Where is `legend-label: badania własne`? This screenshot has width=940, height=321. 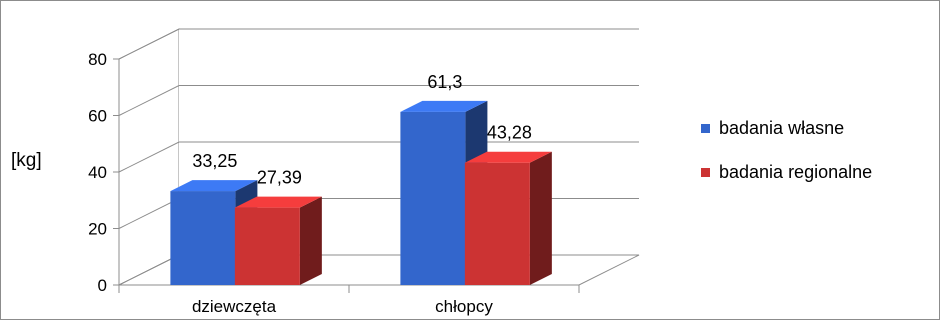 legend-label: badania własne is located at coordinates (781, 128).